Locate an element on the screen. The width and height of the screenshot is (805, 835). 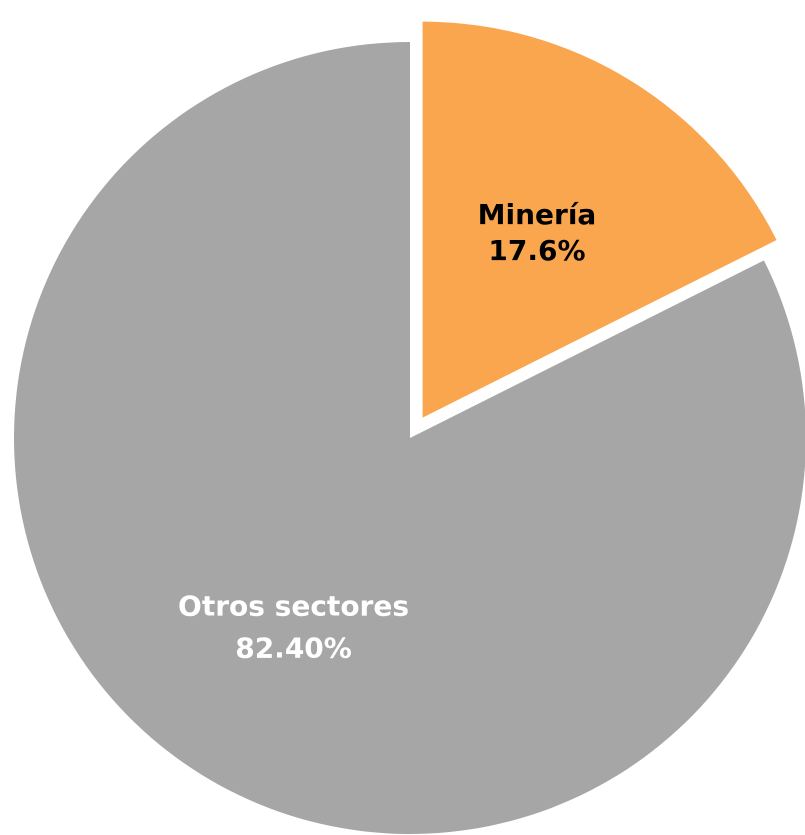
slice-name-label: Otros sectores is located at coordinates (293, 606).